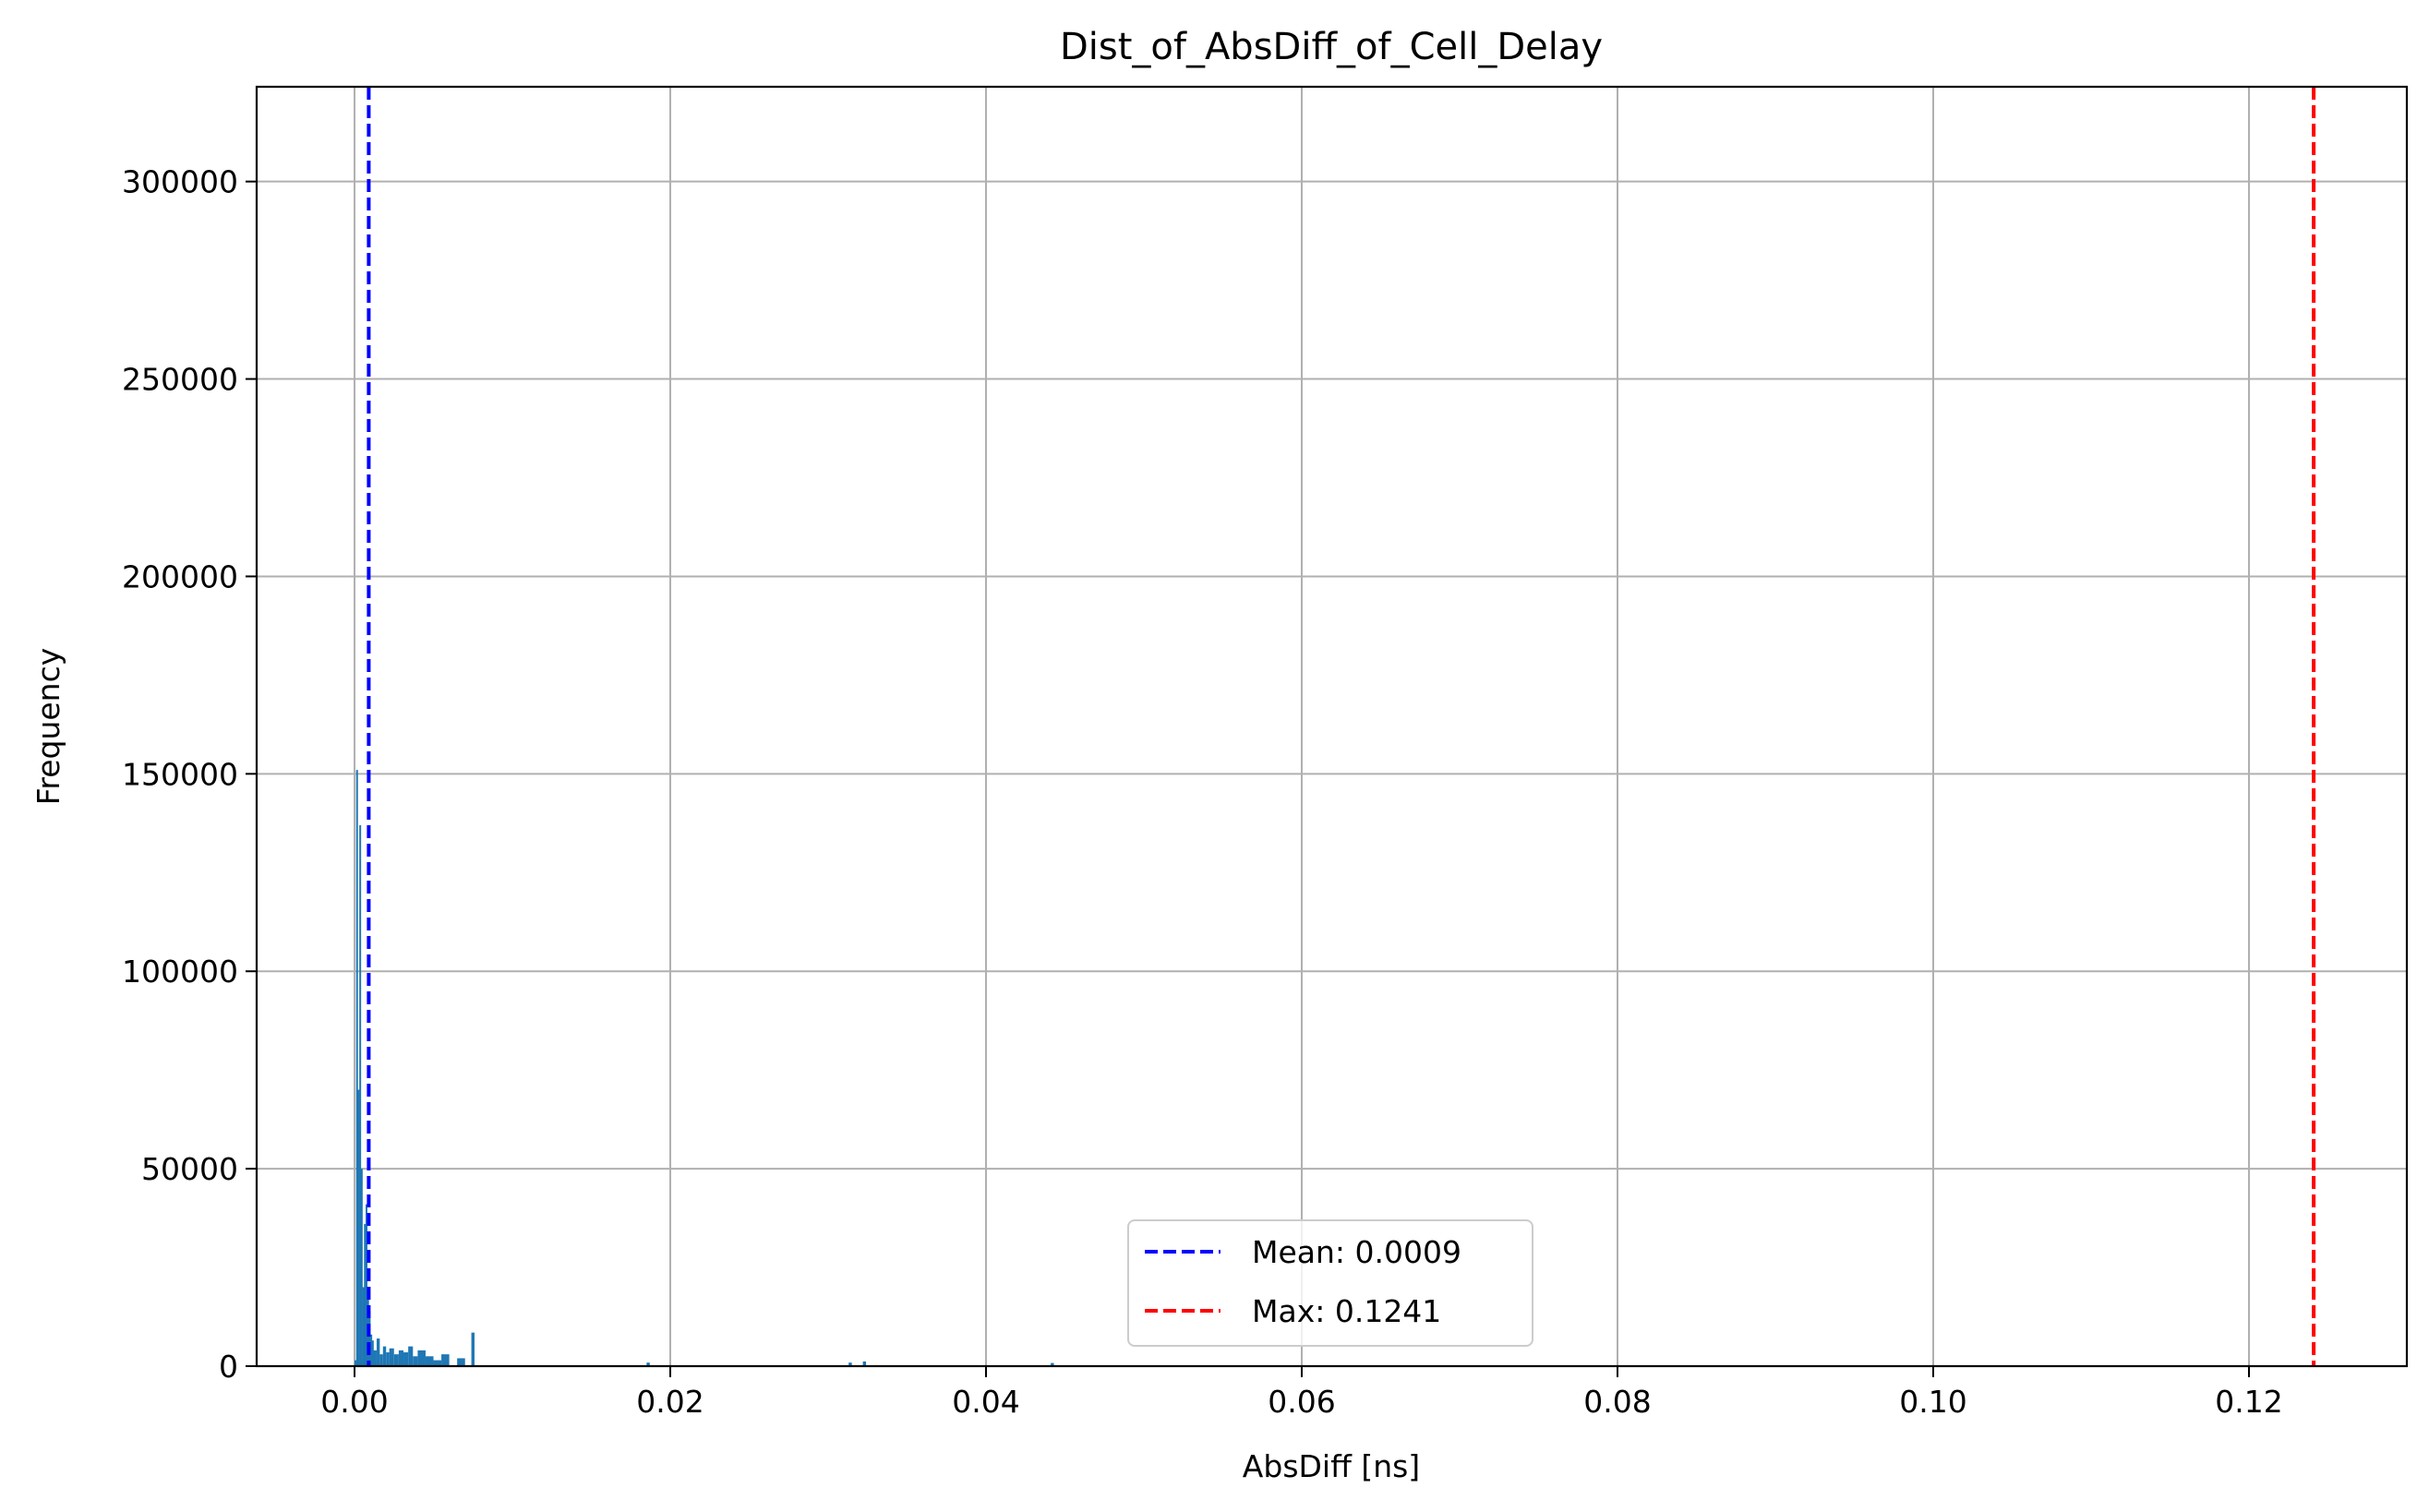 Image resolution: width=2429 pixels, height=1512 pixels. Describe the element at coordinates (228, 1367) in the screenshot. I see `y-tick-label: 0` at that location.